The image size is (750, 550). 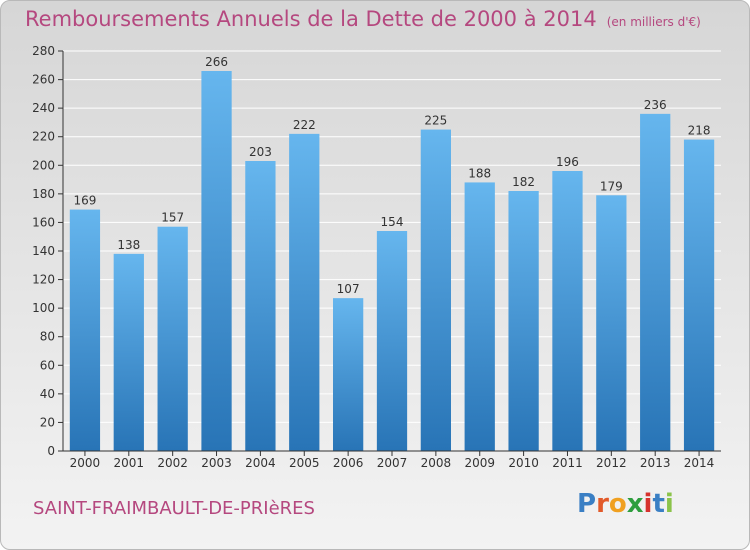 I want to click on y-tick-label: 20, so click(x=47, y=422).